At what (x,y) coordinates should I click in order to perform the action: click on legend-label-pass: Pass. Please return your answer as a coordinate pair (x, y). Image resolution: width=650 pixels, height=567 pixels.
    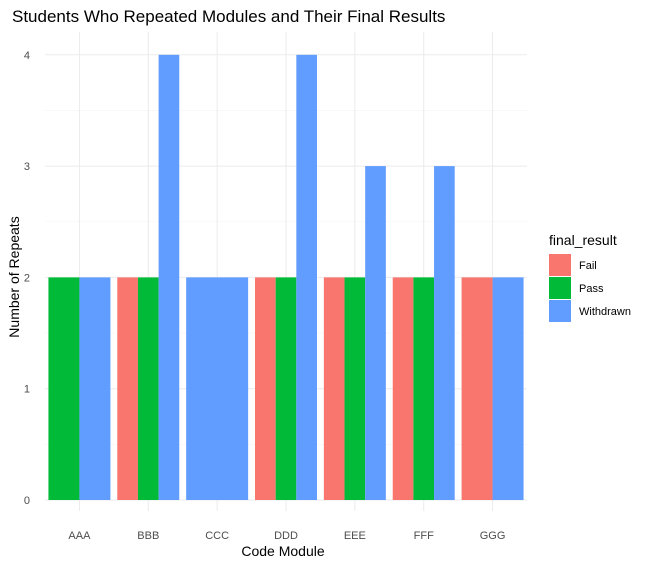
    Looking at the image, I should click on (591, 289).